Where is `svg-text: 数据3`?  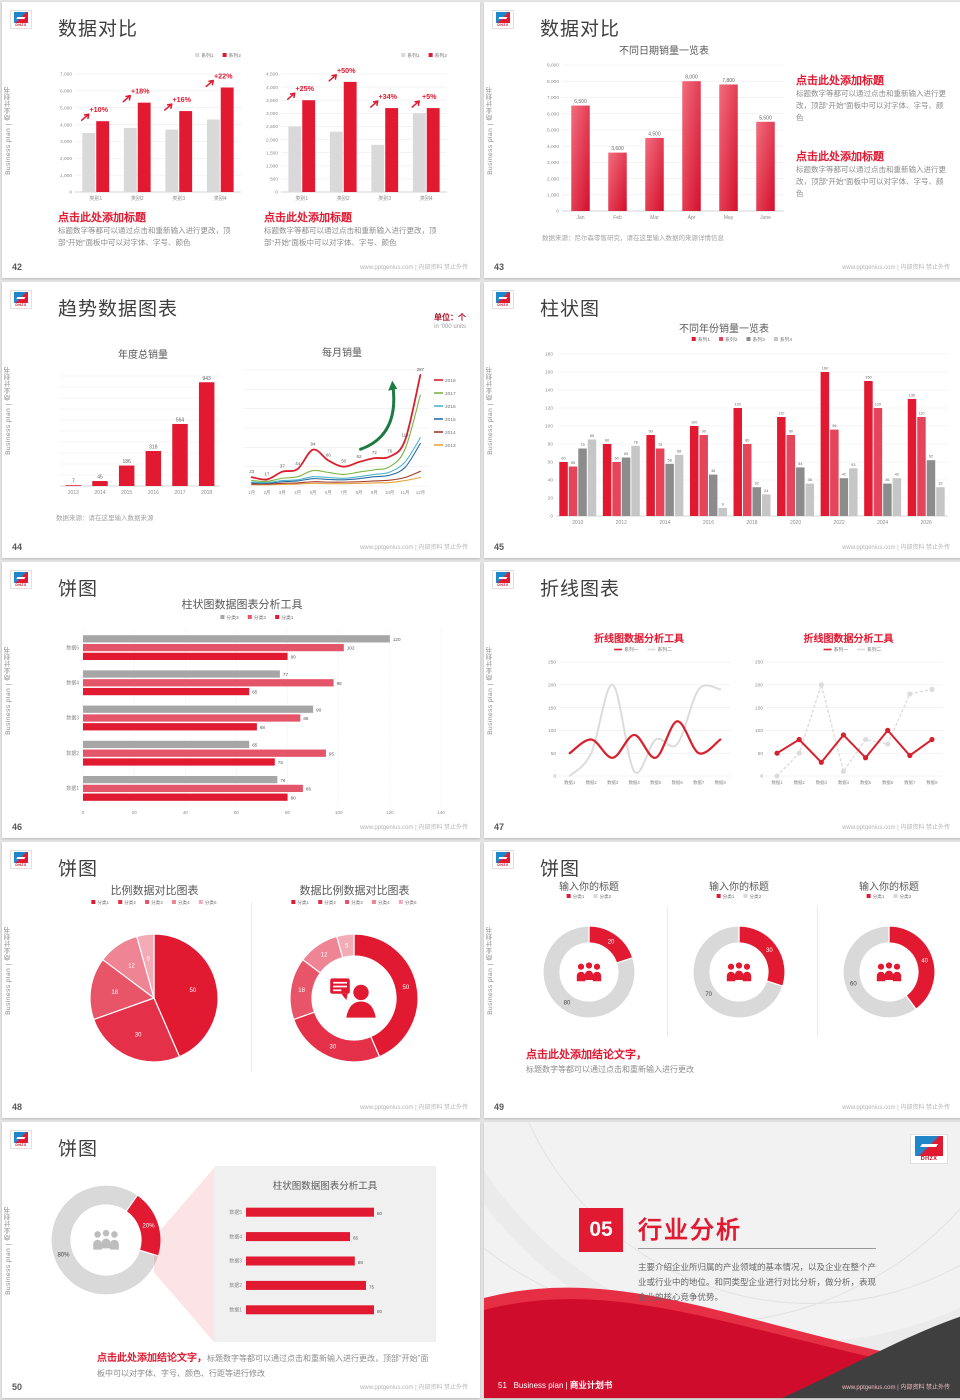 svg-text: 数据3 is located at coordinates (235, 1261).